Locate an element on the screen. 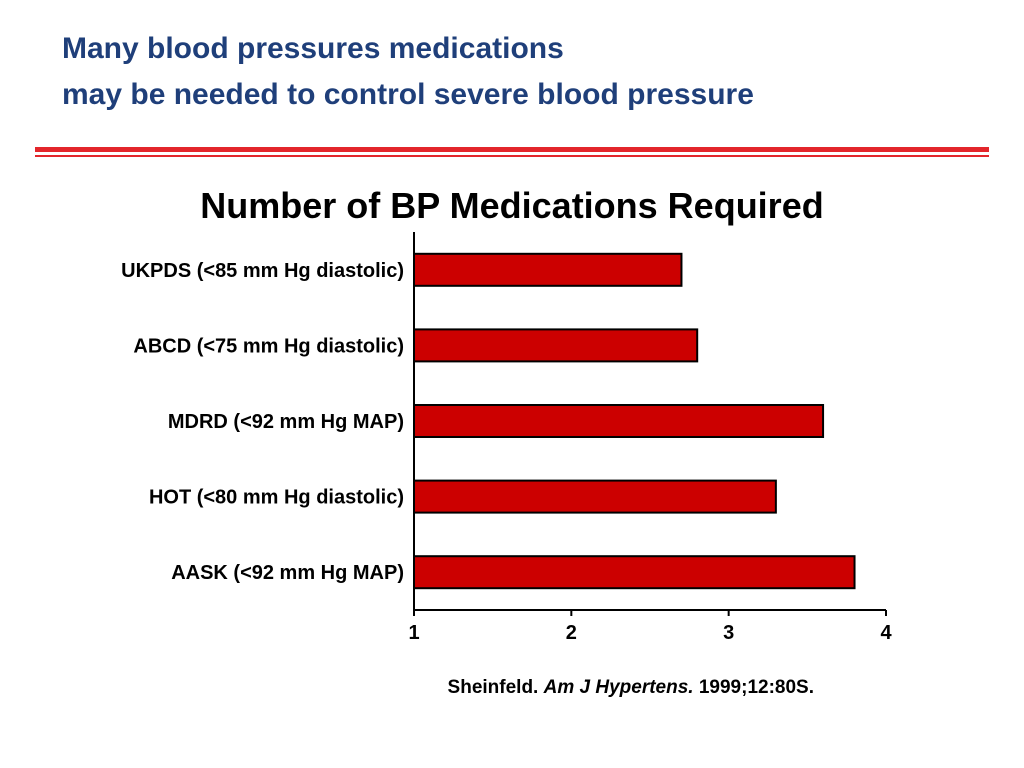 The width and height of the screenshot is (1024, 768). title-divider-thick is located at coordinates (512, 149).